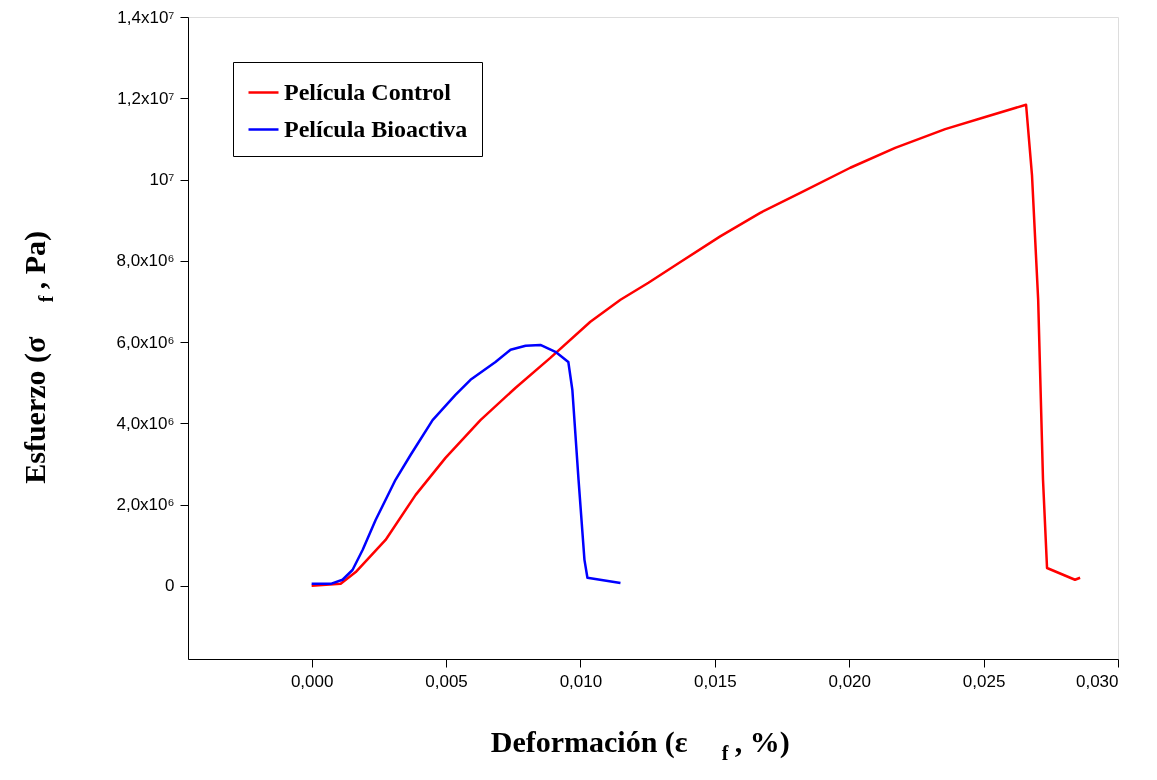 This screenshot has width=1157, height=780. What do you see at coordinates (170, 586) in the screenshot?
I see `y-tick-label: 0` at bounding box center [170, 586].